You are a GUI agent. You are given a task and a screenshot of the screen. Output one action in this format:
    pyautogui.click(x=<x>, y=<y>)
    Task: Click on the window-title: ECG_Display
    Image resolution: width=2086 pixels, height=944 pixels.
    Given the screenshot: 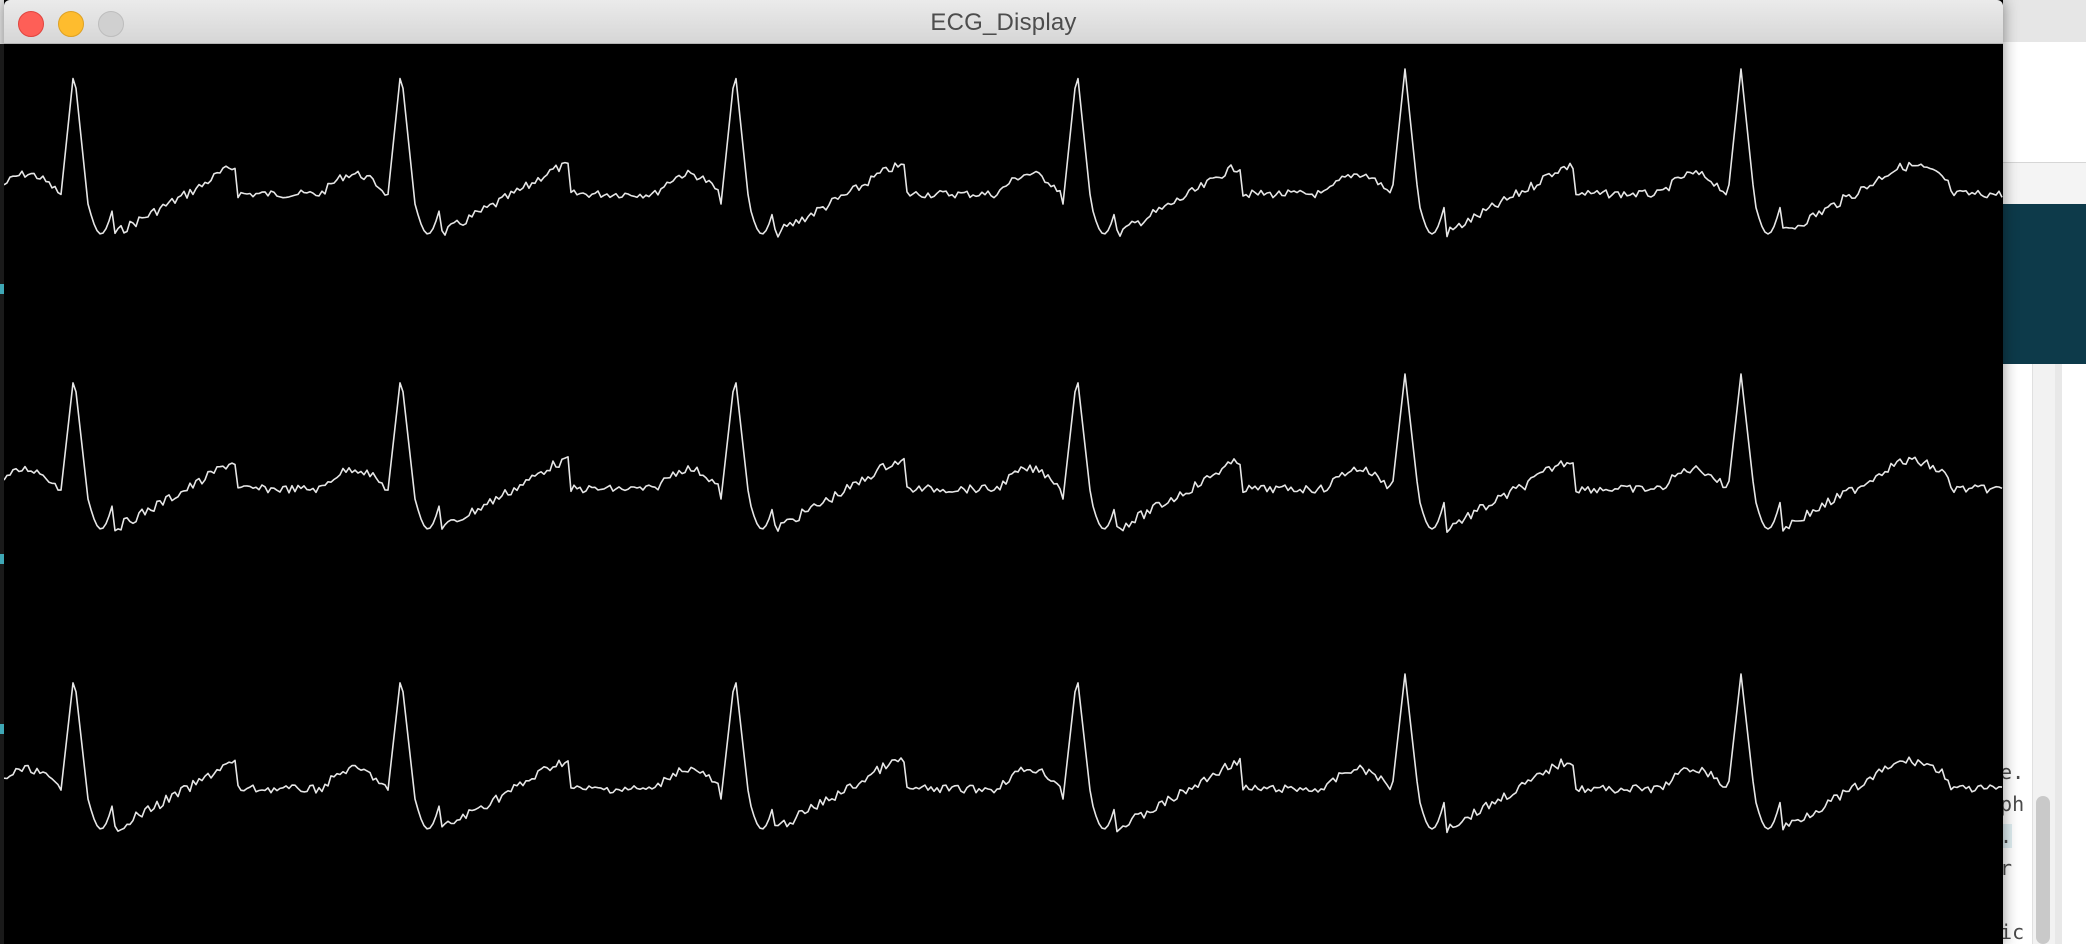 What is the action you would take?
    pyautogui.click(x=1003, y=22)
    